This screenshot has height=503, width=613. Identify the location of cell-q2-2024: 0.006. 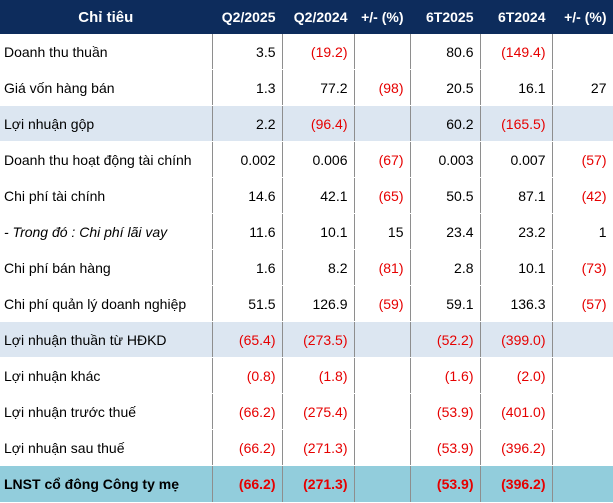
(318, 159).